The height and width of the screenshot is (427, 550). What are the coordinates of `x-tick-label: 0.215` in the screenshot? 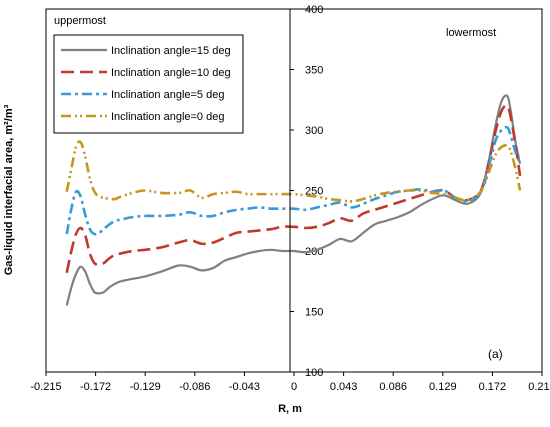 It's located at (539, 387).